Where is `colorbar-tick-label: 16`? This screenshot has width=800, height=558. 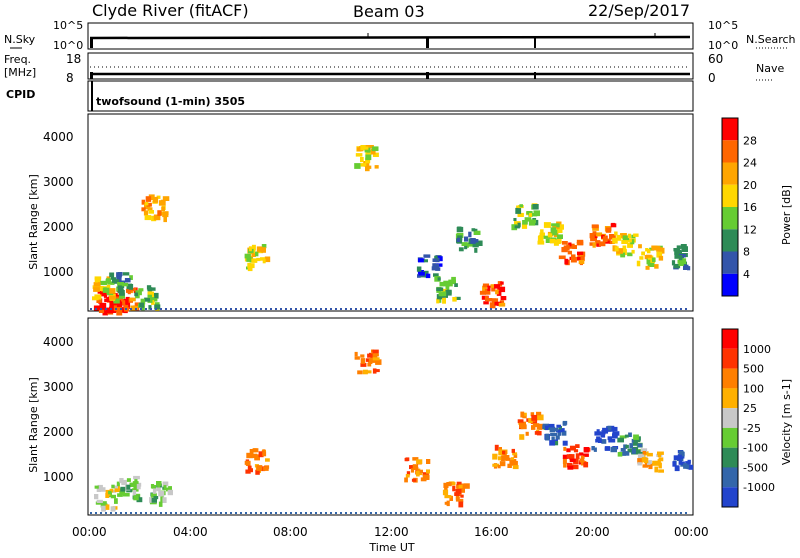 colorbar-tick-label: 16 is located at coordinates (750, 207).